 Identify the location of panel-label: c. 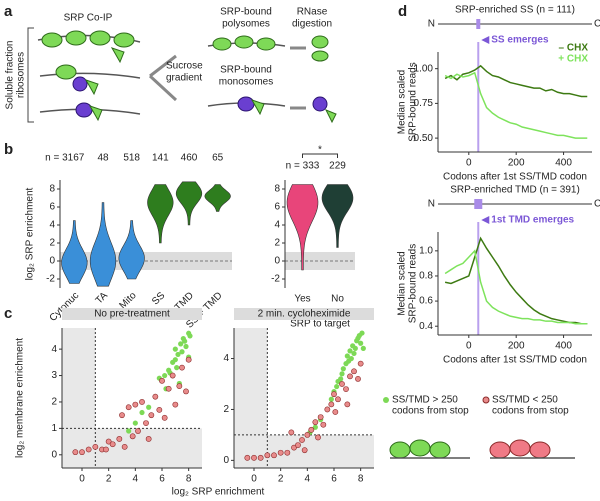
(8, 313).